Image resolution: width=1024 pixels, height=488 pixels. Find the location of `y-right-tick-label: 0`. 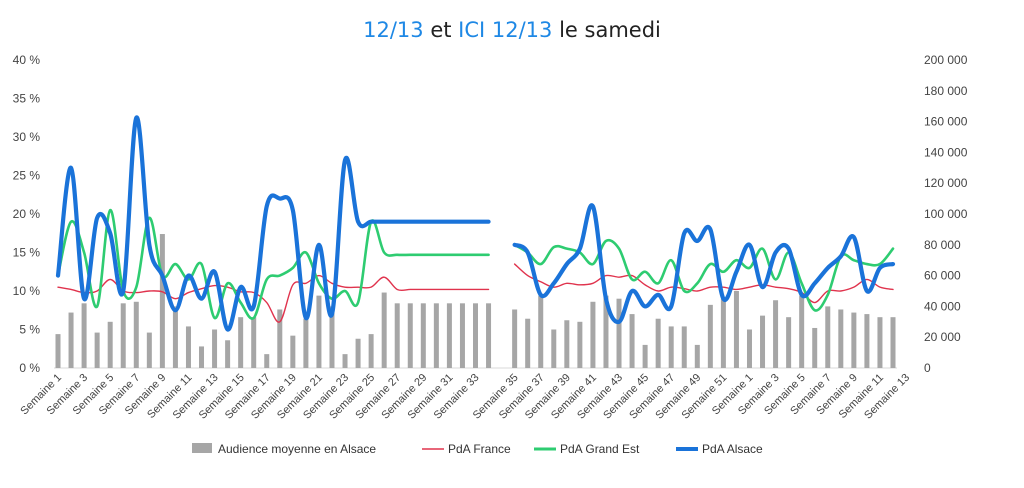

y-right-tick-label: 0 is located at coordinates (927, 368).